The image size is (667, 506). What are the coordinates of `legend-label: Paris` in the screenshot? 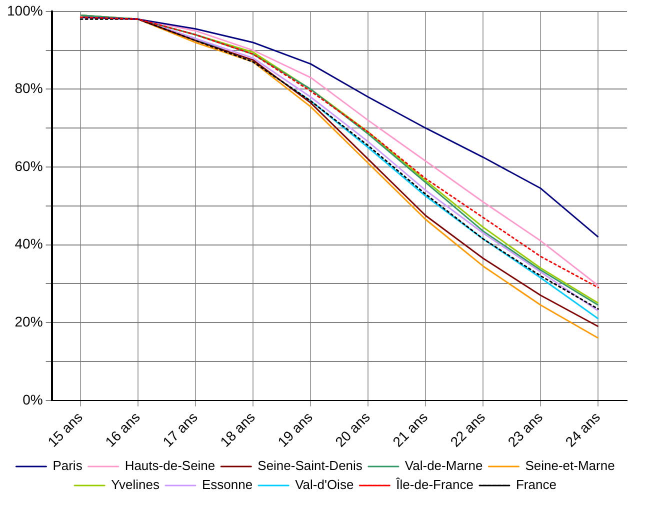 It's located at (67, 466).